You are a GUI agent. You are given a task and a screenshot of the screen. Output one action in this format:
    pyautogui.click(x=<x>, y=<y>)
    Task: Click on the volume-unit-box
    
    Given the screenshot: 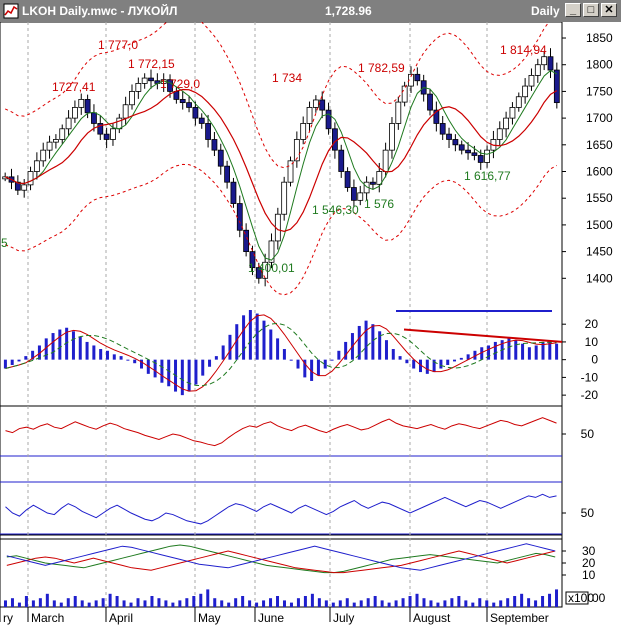 What is the action you would take?
    pyautogui.click(x=577, y=598)
    